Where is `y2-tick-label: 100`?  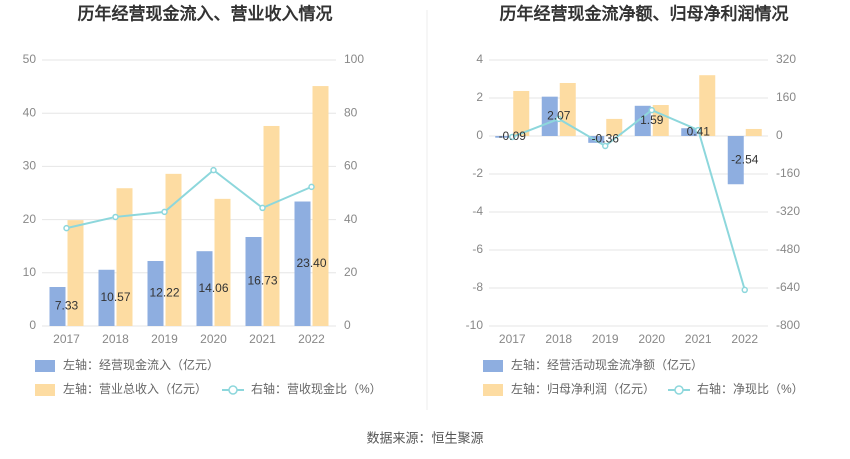
y2-tick-label: 100 is located at coordinates (354, 59).